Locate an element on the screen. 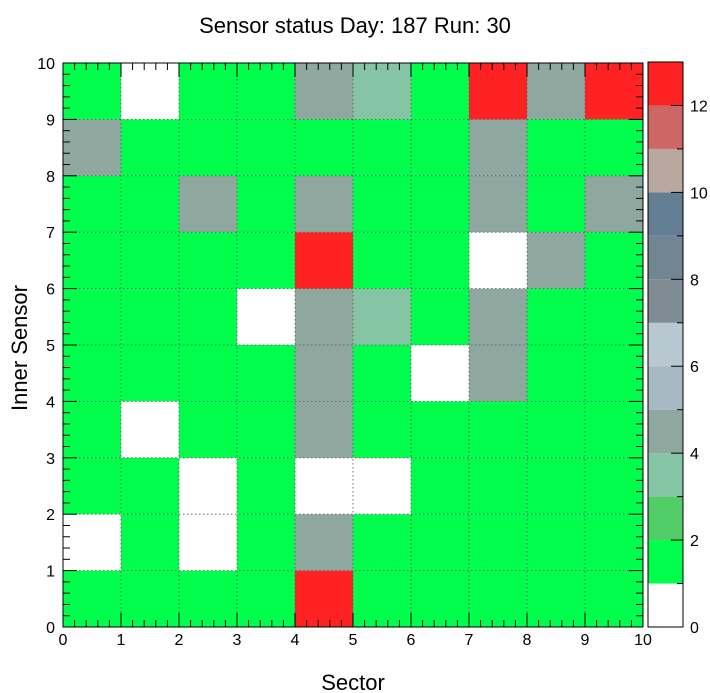 This screenshot has height=693, width=710. color-scale is located at coordinates (665, 344).